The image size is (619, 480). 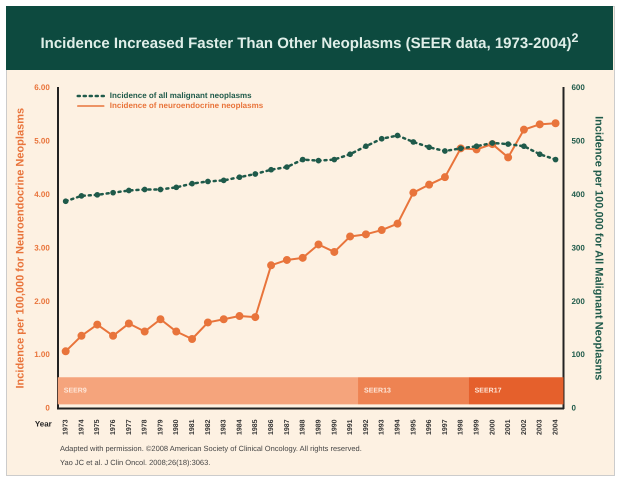 I want to click on y2-tick-label: 100, so click(x=578, y=355).